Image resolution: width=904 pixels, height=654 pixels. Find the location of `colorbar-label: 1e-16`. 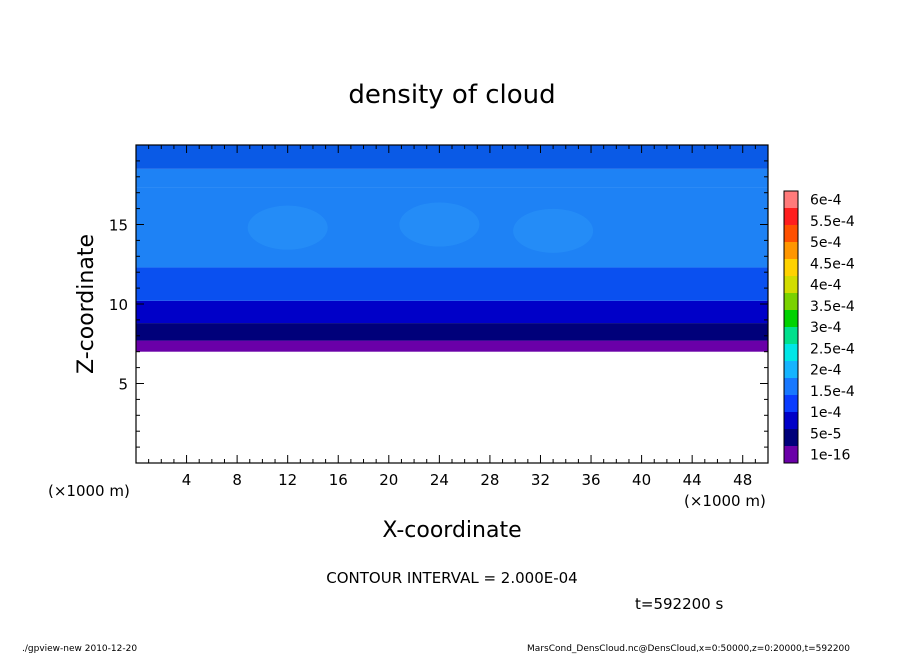

colorbar-label: 1e-16 is located at coordinates (830, 456).